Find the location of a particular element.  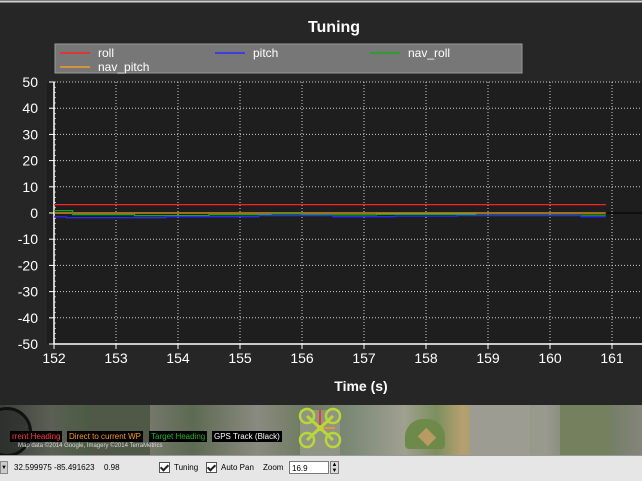

tuning-checkbox: Tuning is located at coordinates (178, 468).